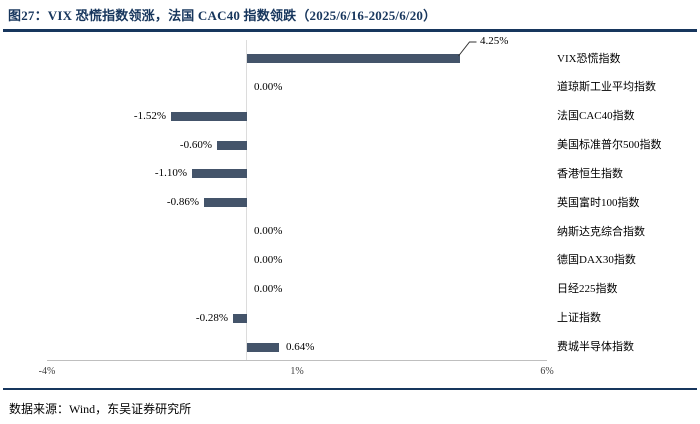 The height and width of the screenshot is (424, 700). Describe the element at coordinates (494, 40) in the screenshot. I see `value-label: 4.25%` at that location.